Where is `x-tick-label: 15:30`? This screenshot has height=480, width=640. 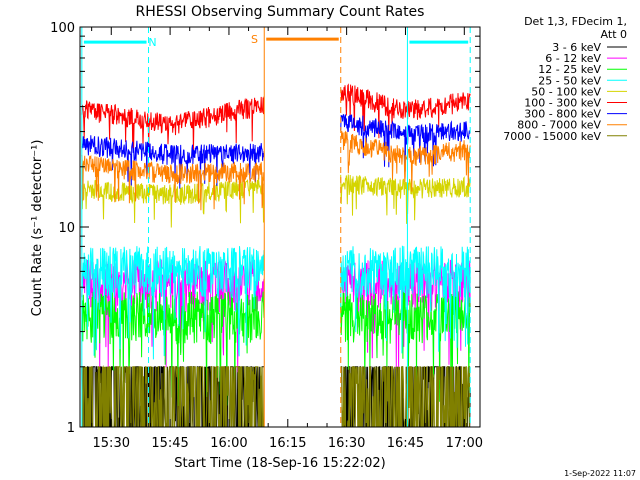 x-tick-label: 15:30 is located at coordinates (111, 443).